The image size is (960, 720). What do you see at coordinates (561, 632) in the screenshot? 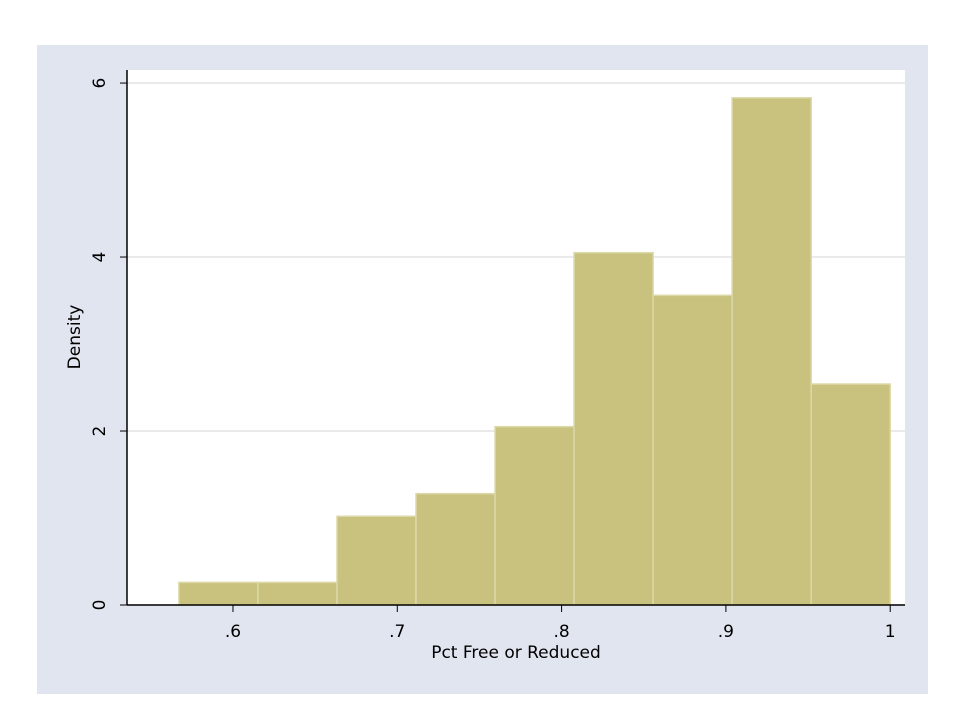
I see `x-tick-label: .8` at bounding box center [561, 632].